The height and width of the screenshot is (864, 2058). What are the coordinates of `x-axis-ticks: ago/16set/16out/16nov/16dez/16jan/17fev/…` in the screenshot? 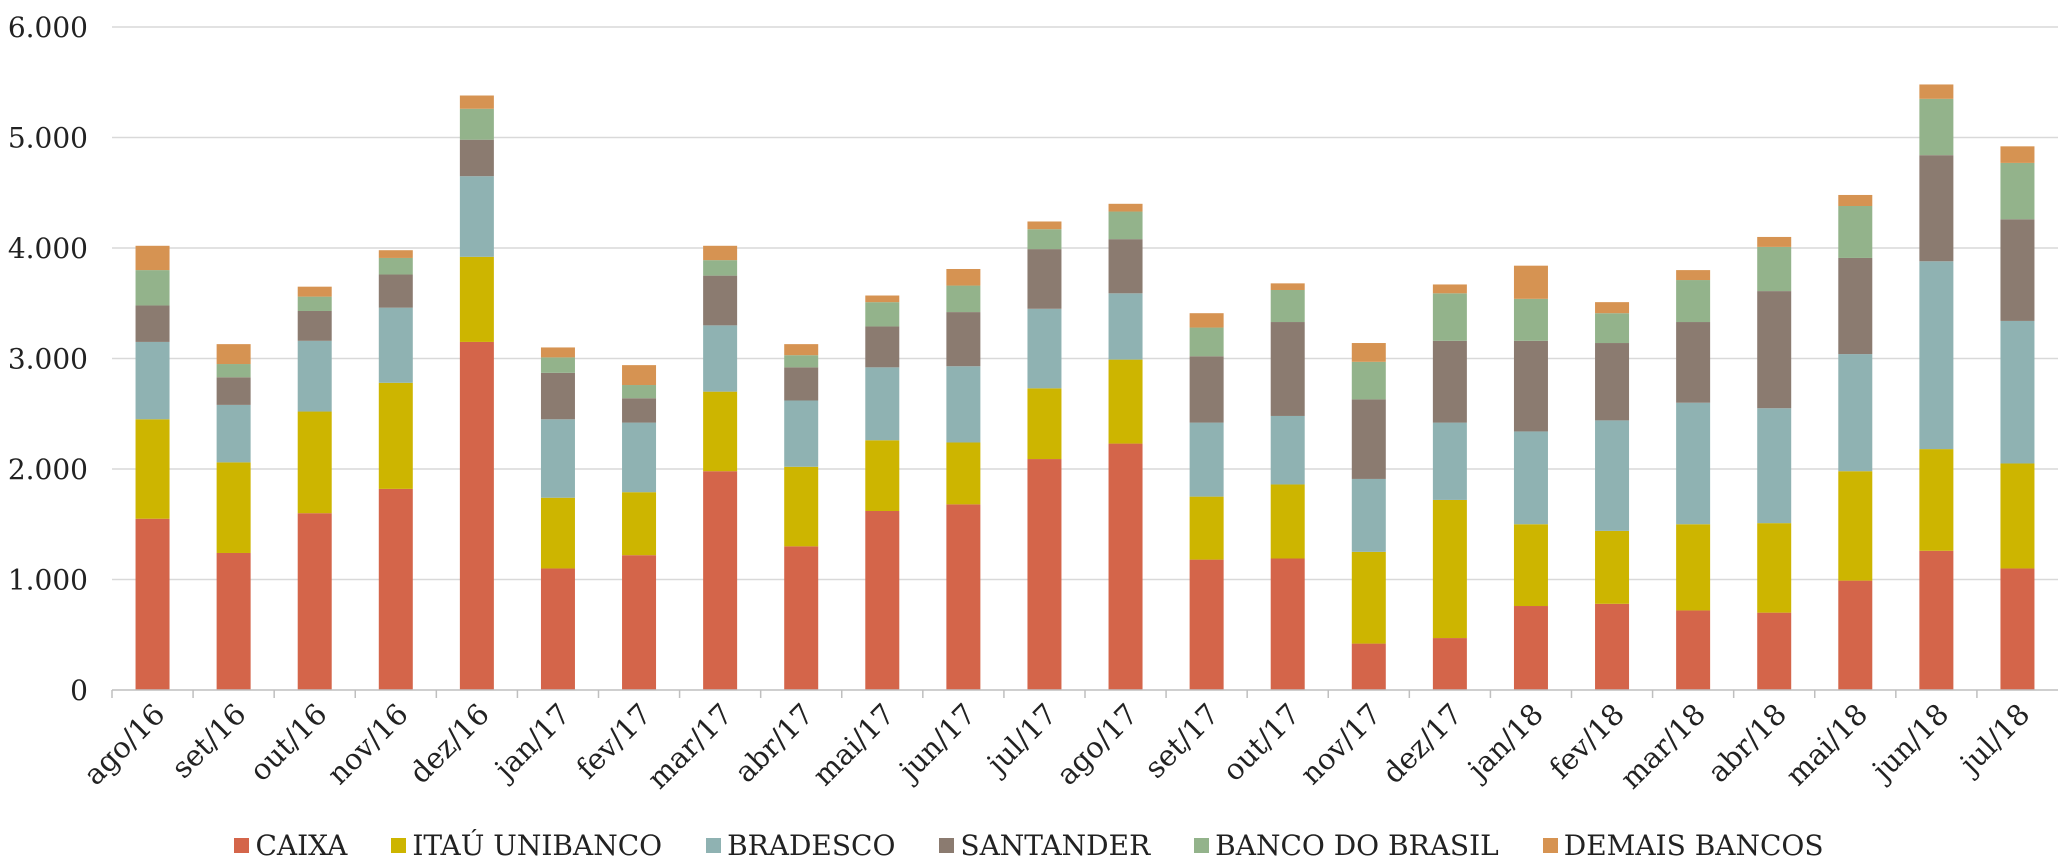 It's located at (1056, 743).